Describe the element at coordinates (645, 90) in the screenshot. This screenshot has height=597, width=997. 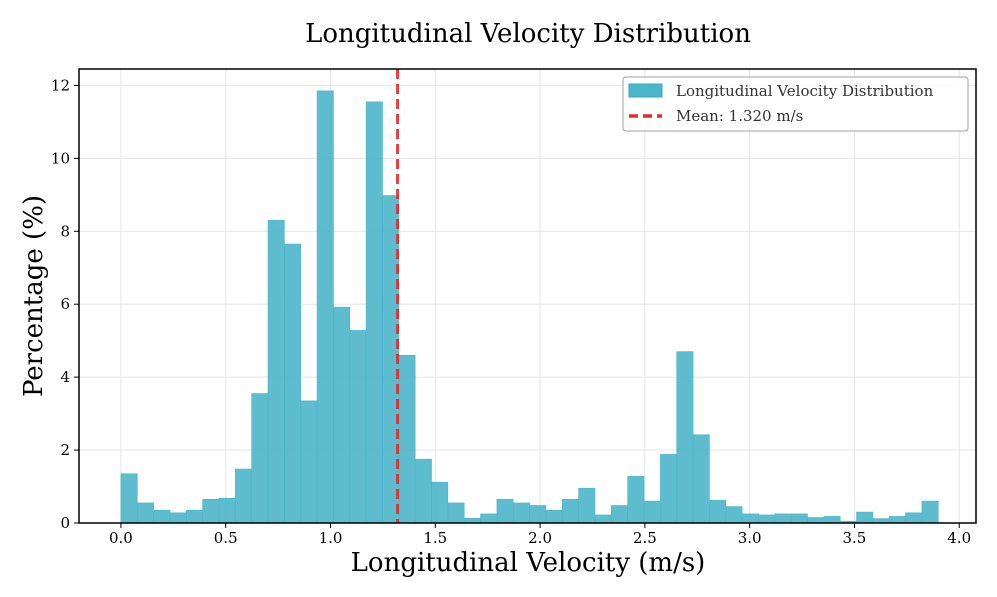
I see `legend-patch-histogram` at that location.